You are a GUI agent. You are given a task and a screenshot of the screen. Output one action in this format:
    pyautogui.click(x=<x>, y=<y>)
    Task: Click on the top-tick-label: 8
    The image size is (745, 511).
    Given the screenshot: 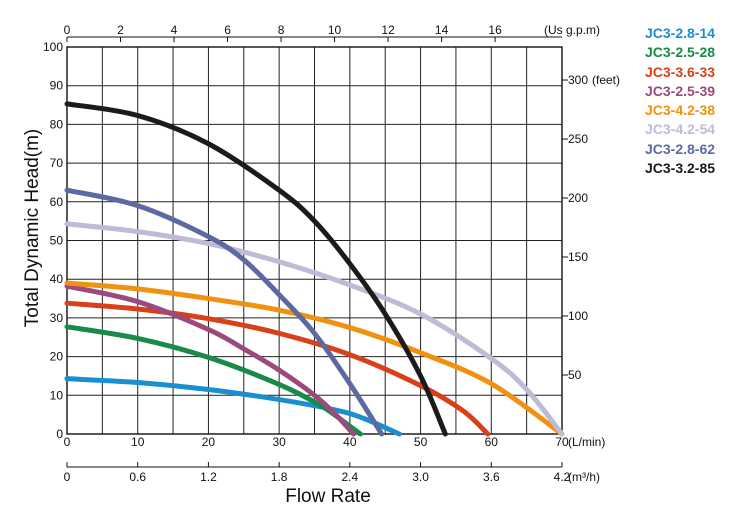 What is the action you would take?
    pyautogui.click(x=281, y=30)
    